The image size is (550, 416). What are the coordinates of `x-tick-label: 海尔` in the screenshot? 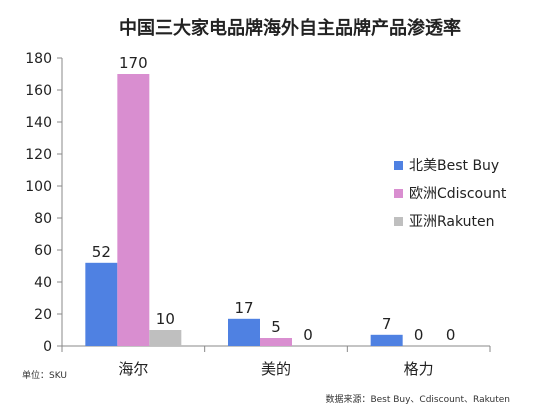 It's located at (133, 369).